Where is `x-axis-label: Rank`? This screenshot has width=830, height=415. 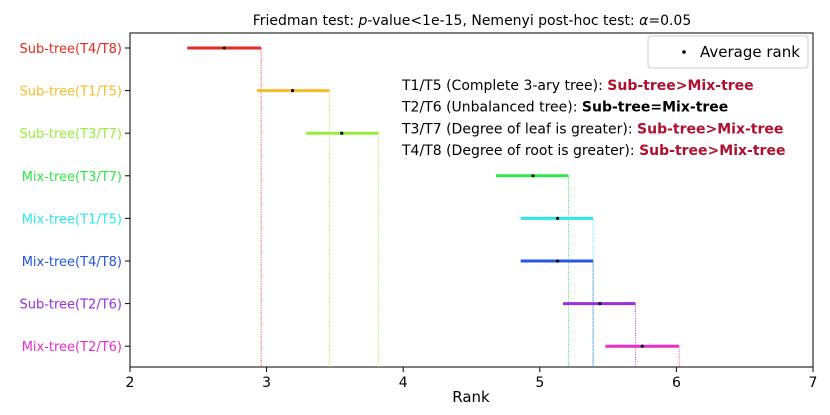
x-axis-label: Rank is located at coordinates (471, 397).